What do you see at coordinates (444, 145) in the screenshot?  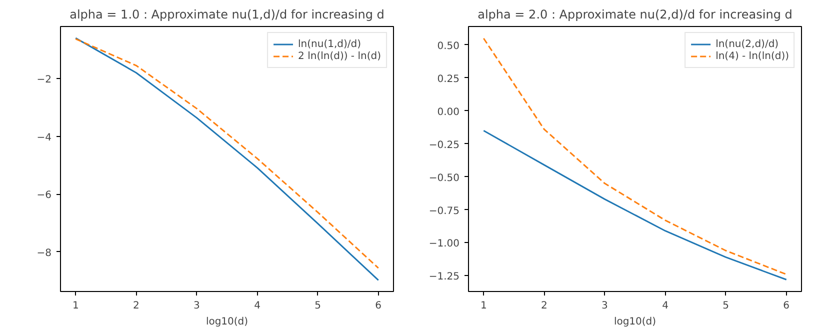 I see `y-tick-label: −0.25` at bounding box center [444, 145].